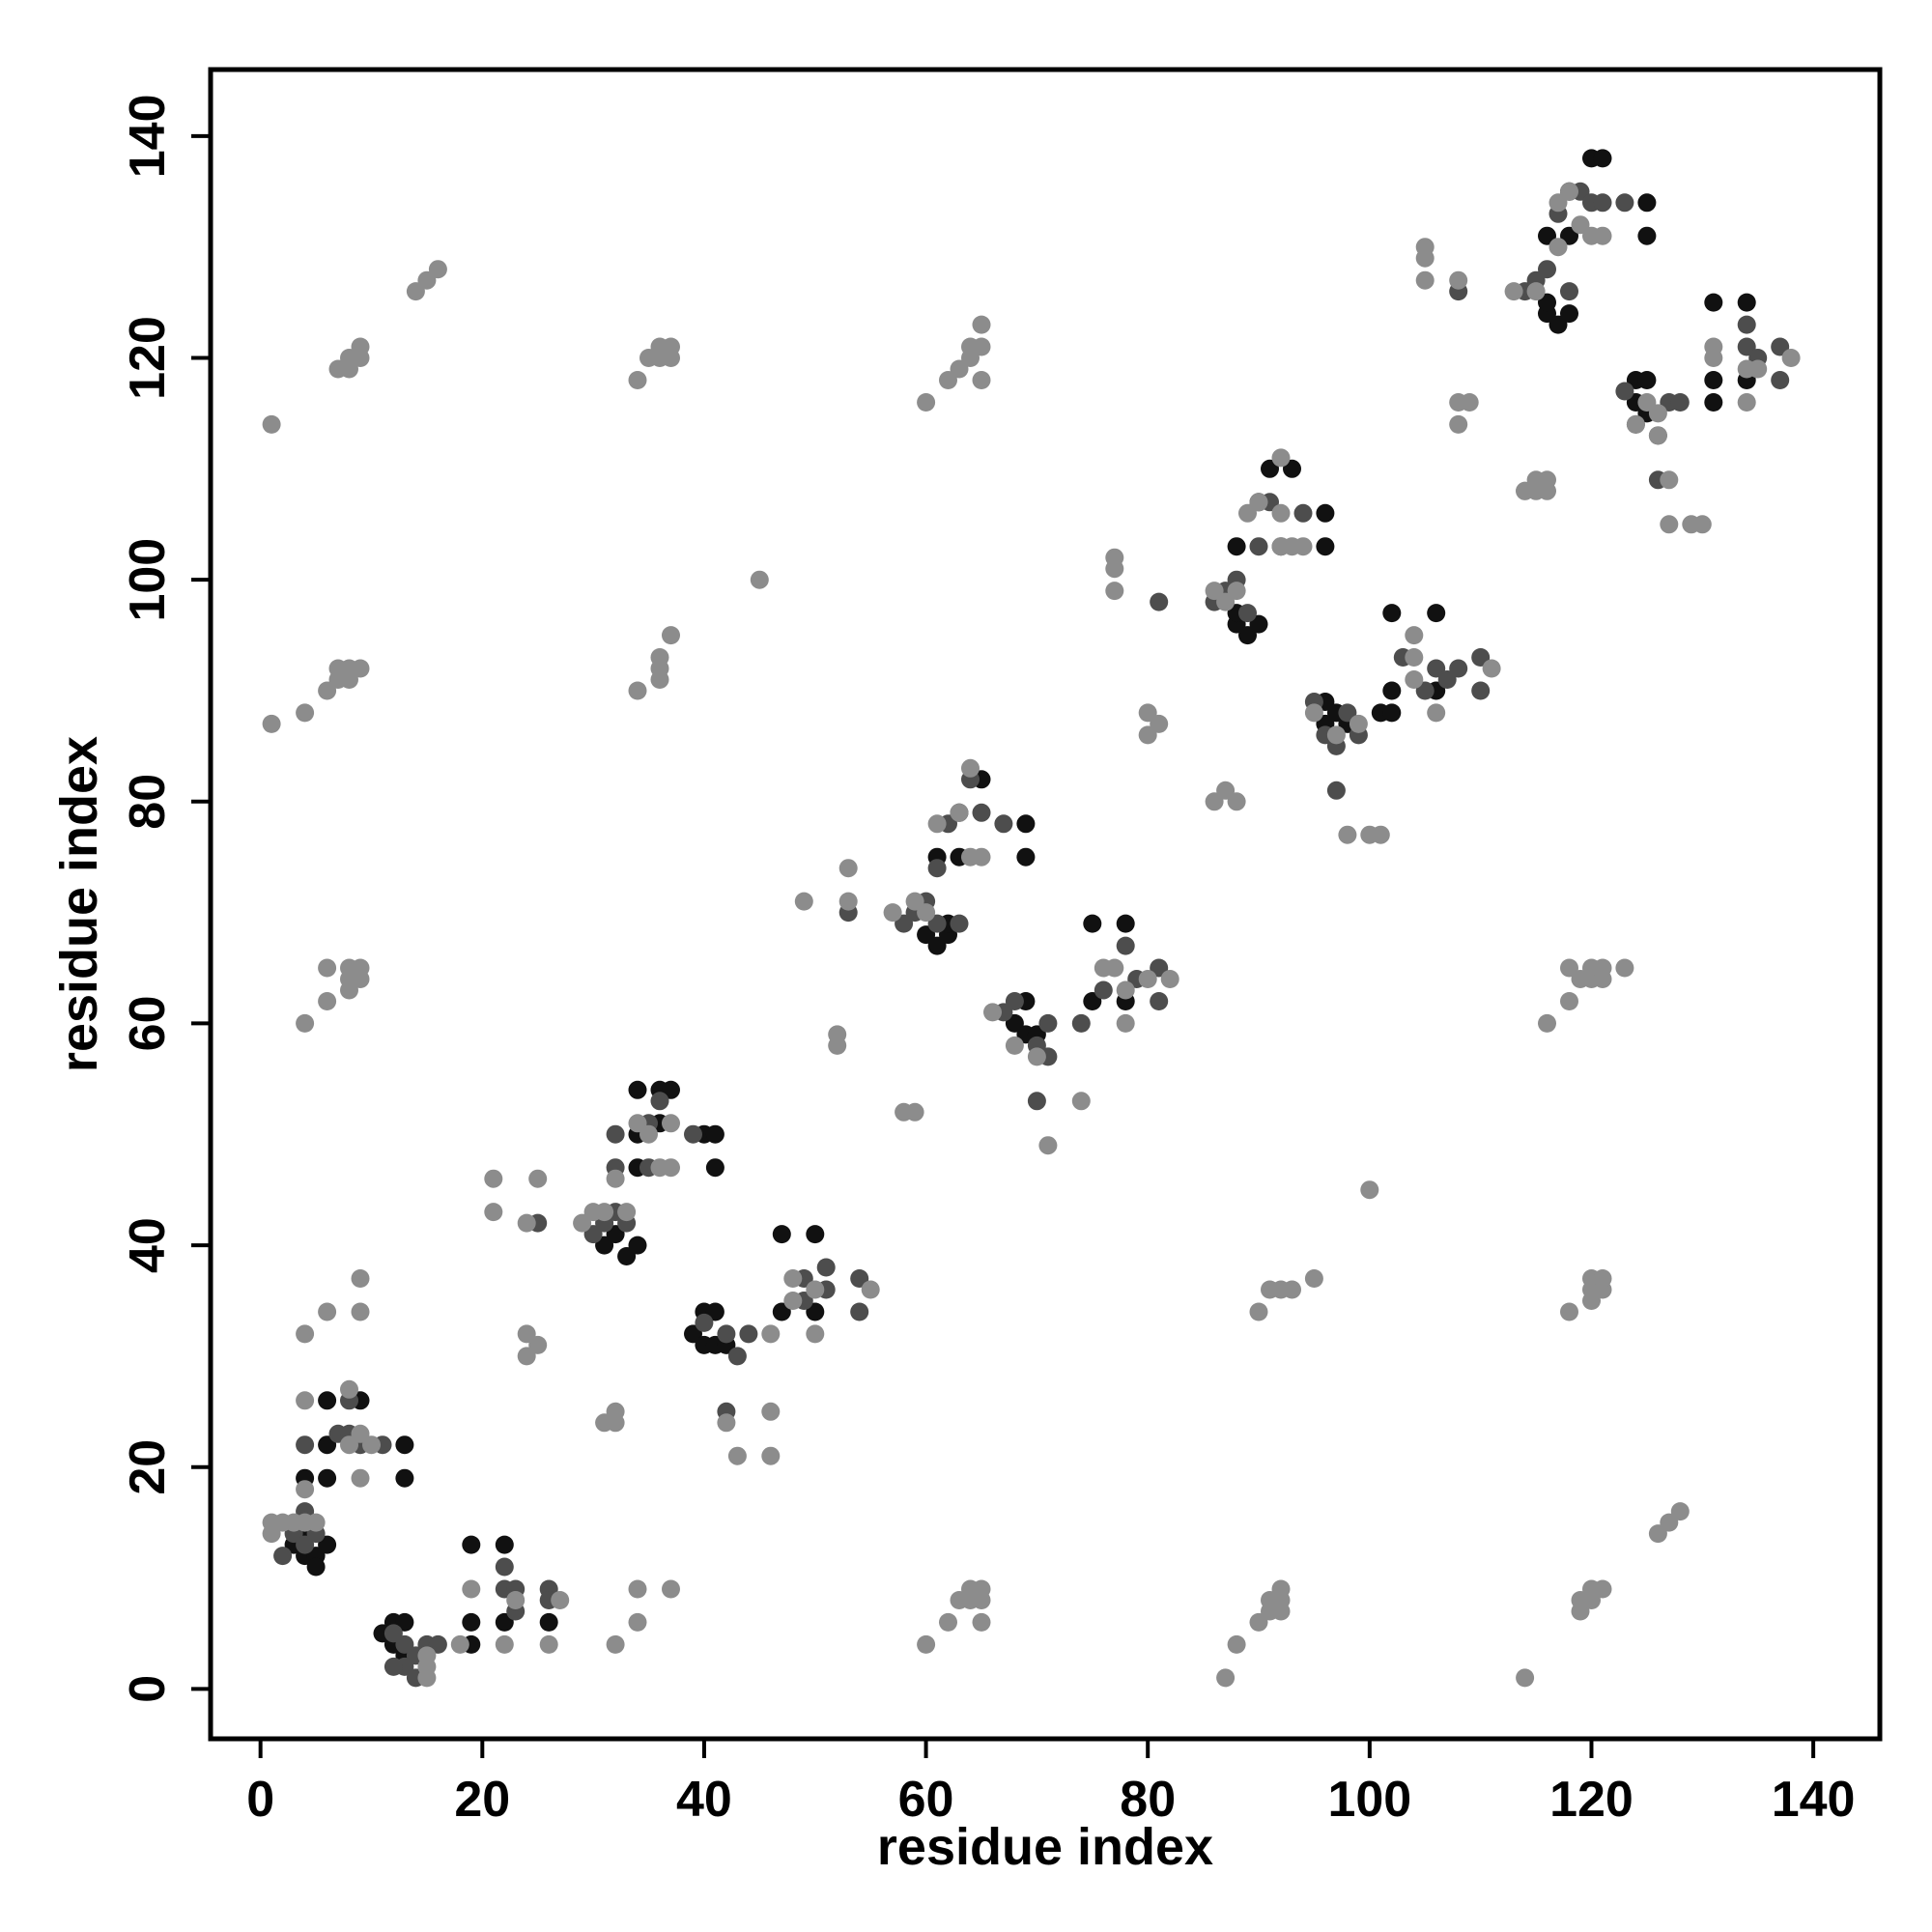 This screenshot has height=1932, width=1932. What do you see at coordinates (148, 1467) in the screenshot?
I see `y-tick-label: 20` at bounding box center [148, 1467].